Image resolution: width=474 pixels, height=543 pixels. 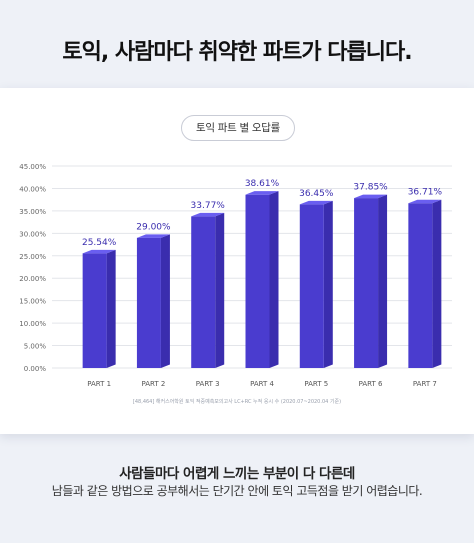 What do you see at coordinates (32, 189) in the screenshot?
I see `y-tick-label: 40.00%` at bounding box center [32, 189].